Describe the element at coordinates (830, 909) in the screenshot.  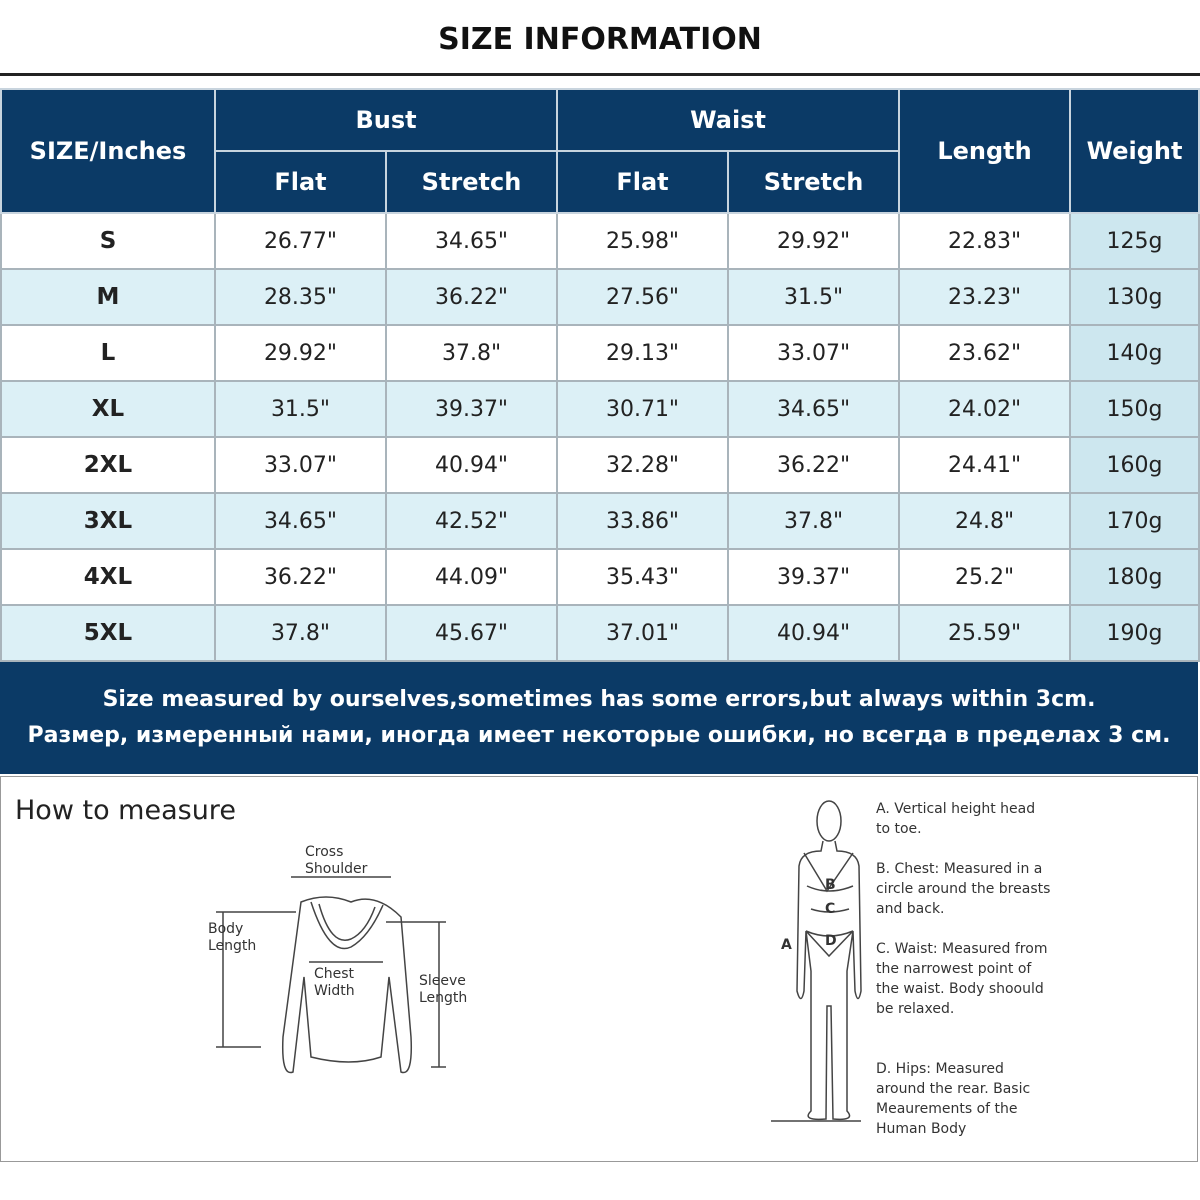
I see `letter-c: C` at that location.